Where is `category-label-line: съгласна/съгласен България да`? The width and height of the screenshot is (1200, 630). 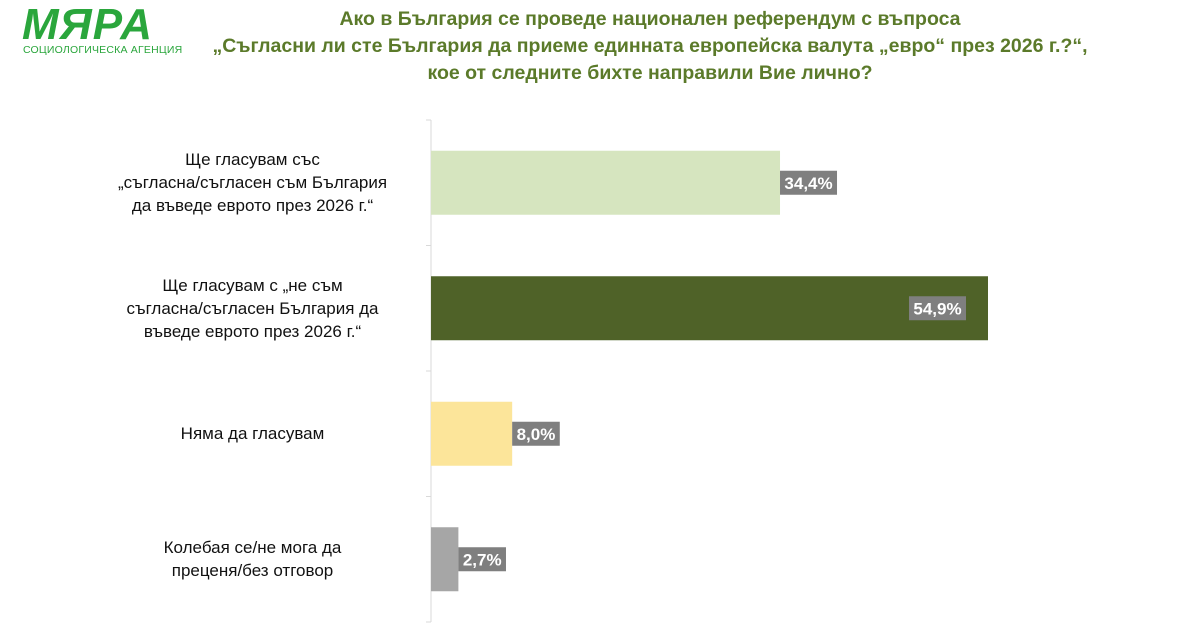
category-label-line: съгласна/съгласен България да is located at coordinates (252, 308).